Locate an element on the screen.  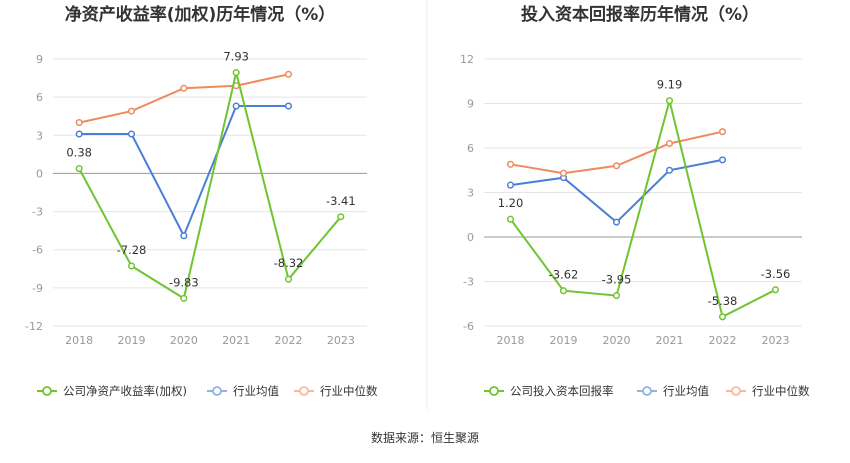
data-label: -5.38 is located at coordinates (723, 301).